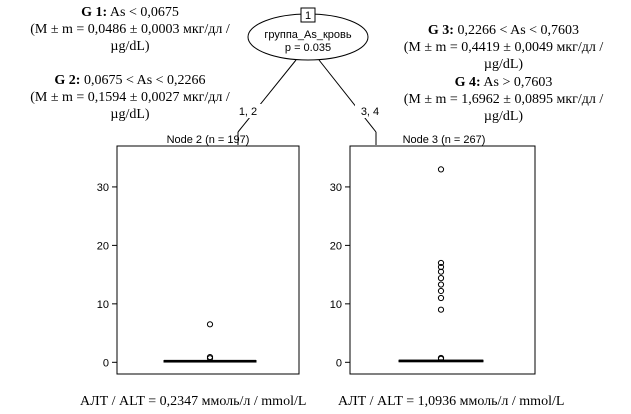 This screenshot has width=631, height=414. Describe the element at coordinates (248, 112) in the screenshot. I see `tree-edge-left-label: 1, 2` at that location.